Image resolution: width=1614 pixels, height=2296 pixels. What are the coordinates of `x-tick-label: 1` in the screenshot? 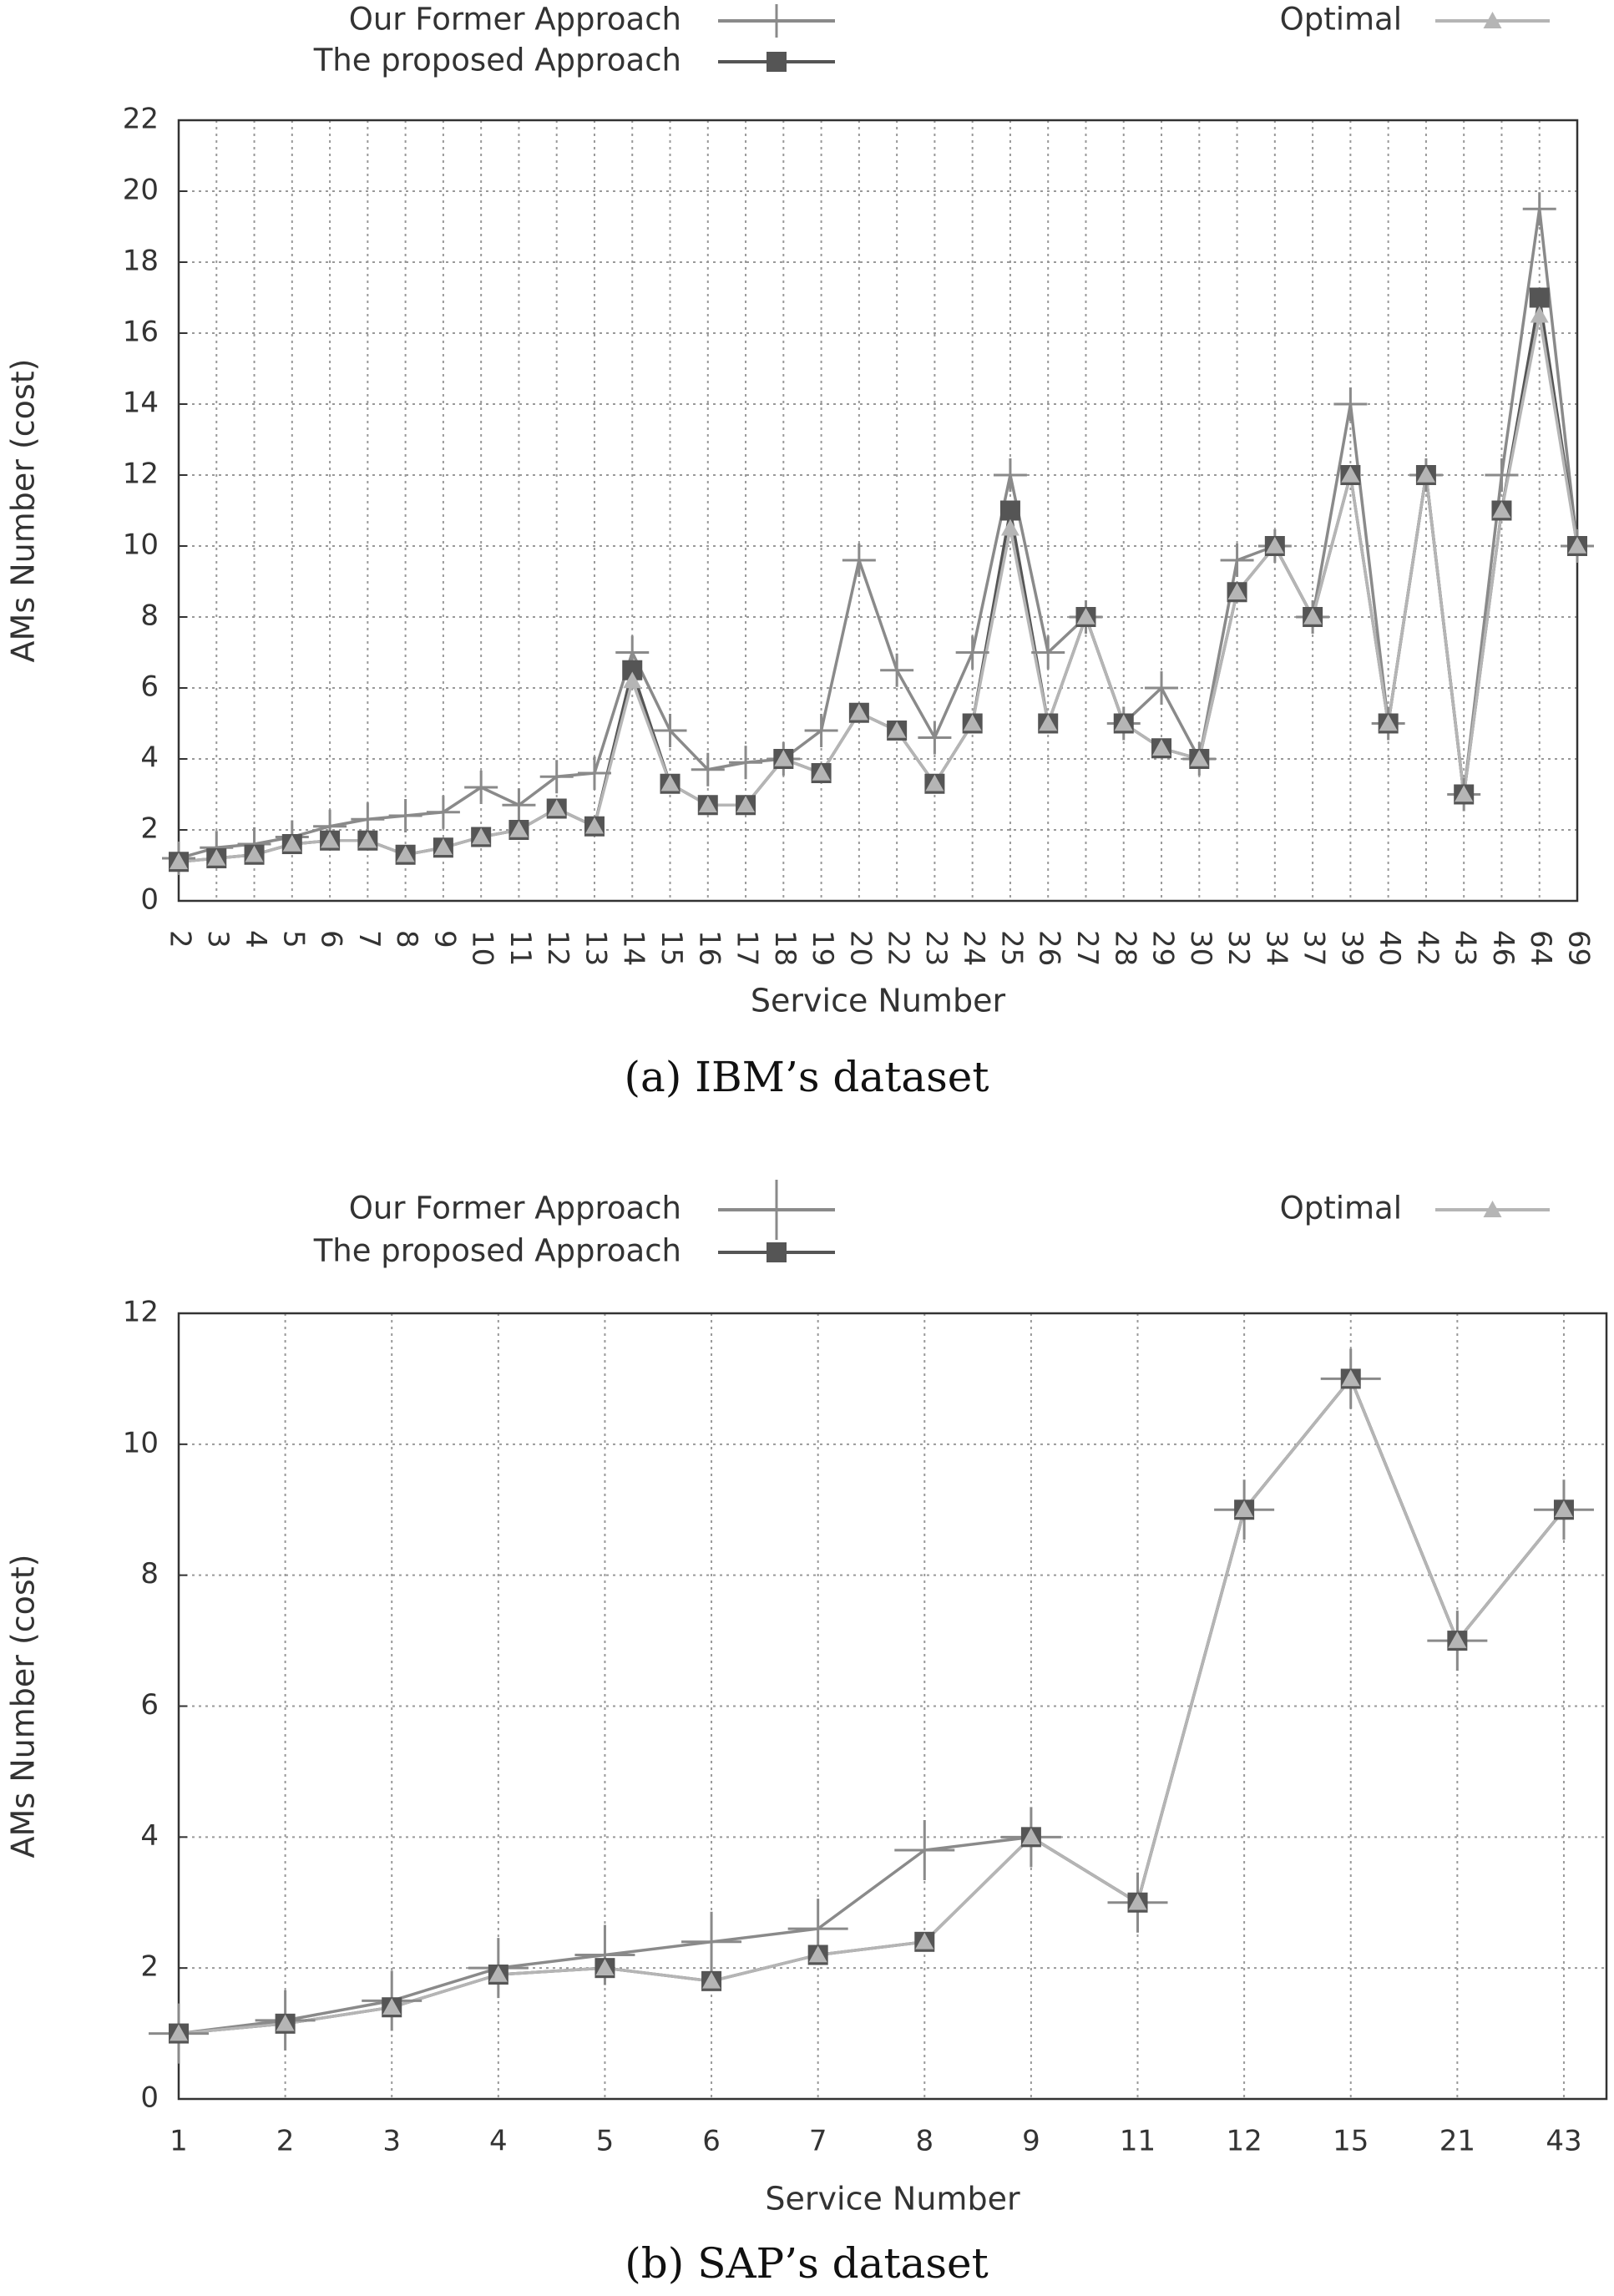 It's located at (178, 2141).